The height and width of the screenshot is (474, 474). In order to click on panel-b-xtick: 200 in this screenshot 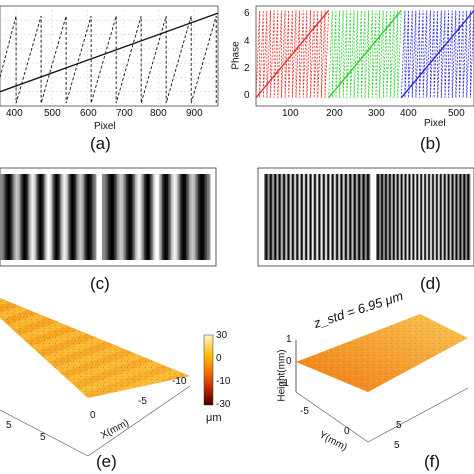, I will do `click(334, 113)`.